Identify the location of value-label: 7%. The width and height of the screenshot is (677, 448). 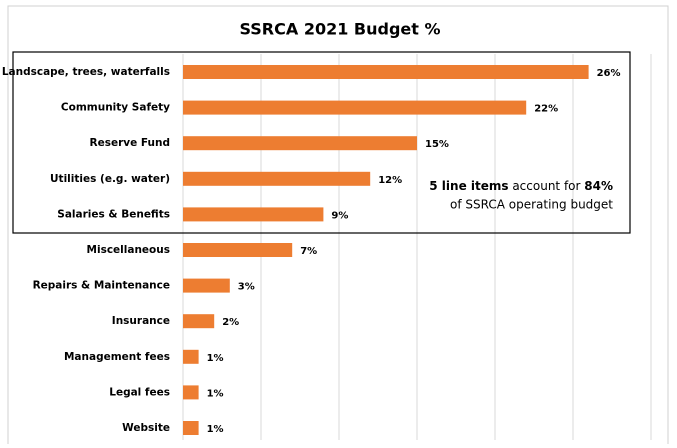
(308, 251).